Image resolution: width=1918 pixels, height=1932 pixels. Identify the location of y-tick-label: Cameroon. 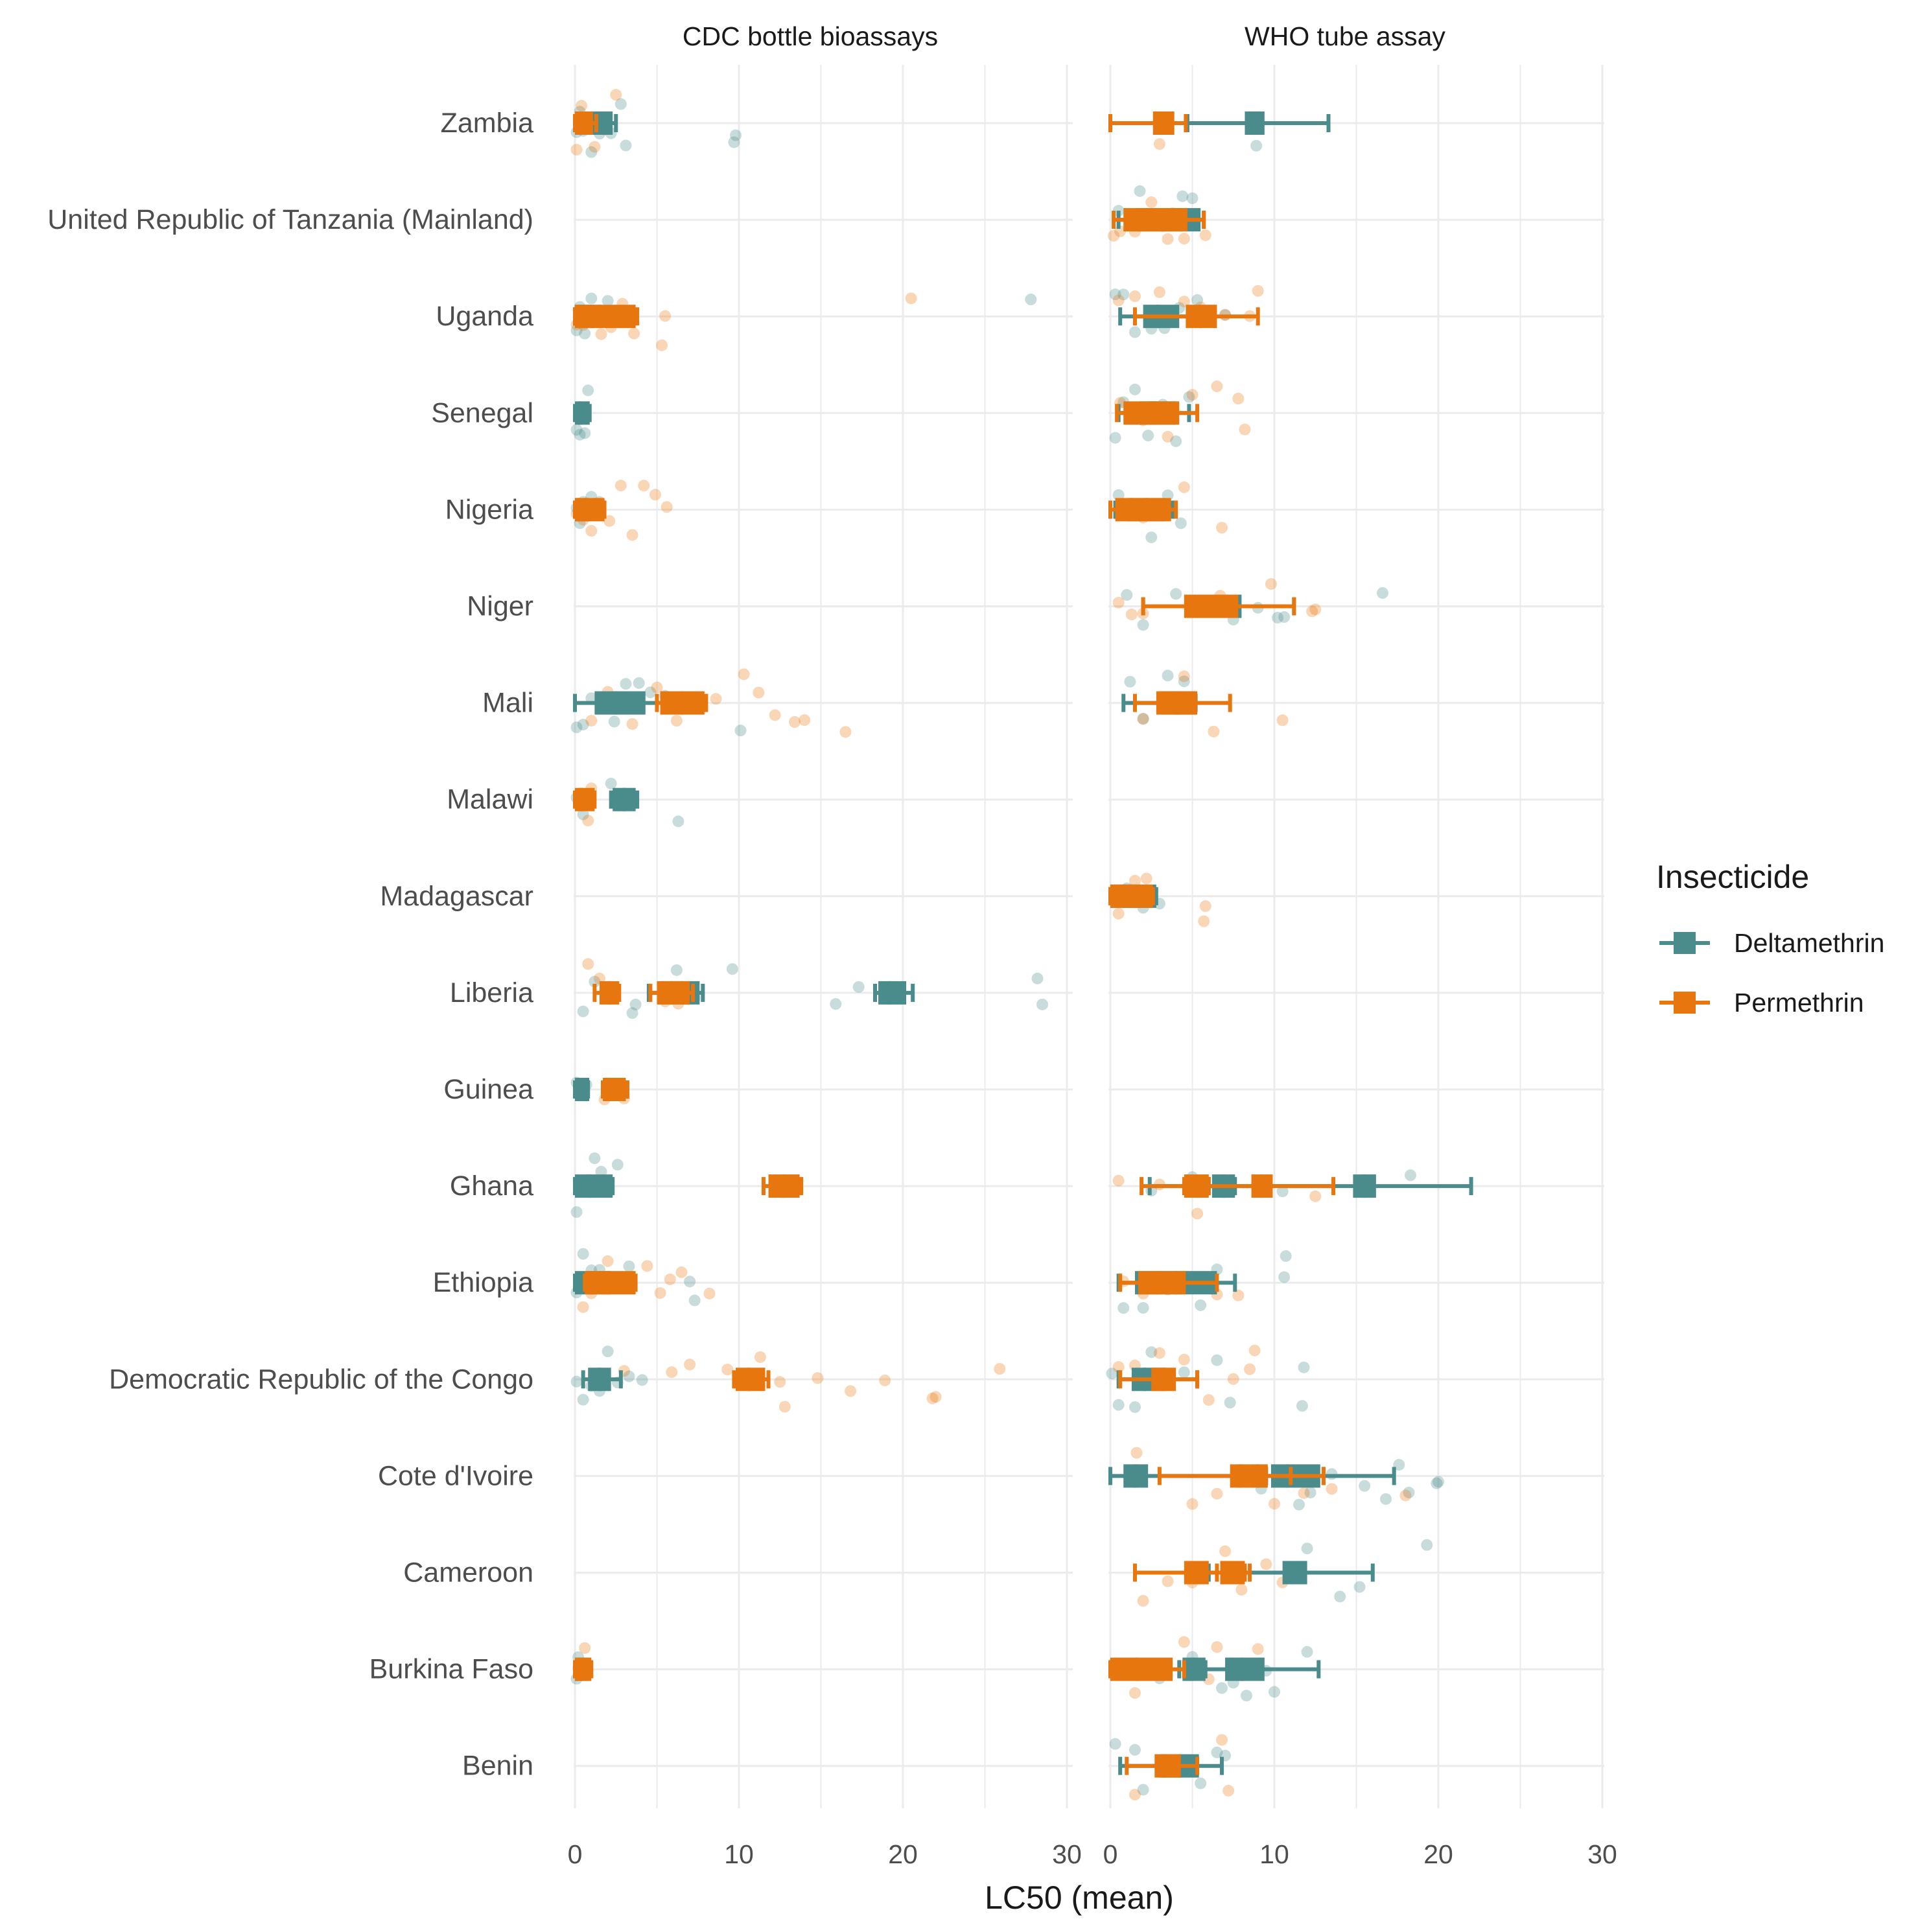
(468, 1573).